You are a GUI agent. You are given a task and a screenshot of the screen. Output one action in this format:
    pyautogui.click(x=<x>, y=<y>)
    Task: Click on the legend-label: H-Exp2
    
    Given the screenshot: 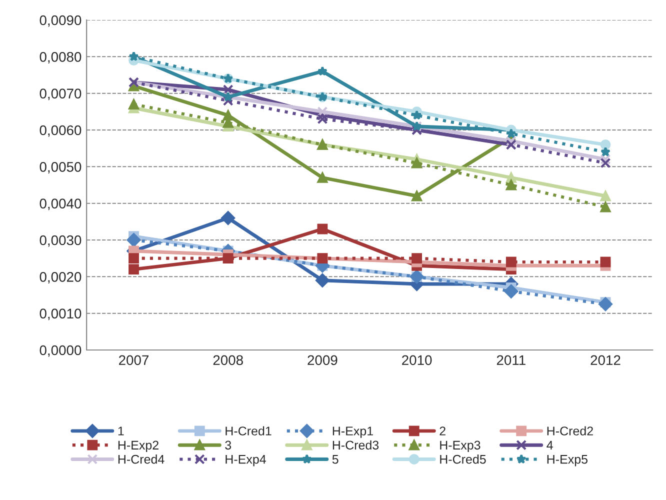 What is the action you would take?
    pyautogui.click(x=138, y=446)
    